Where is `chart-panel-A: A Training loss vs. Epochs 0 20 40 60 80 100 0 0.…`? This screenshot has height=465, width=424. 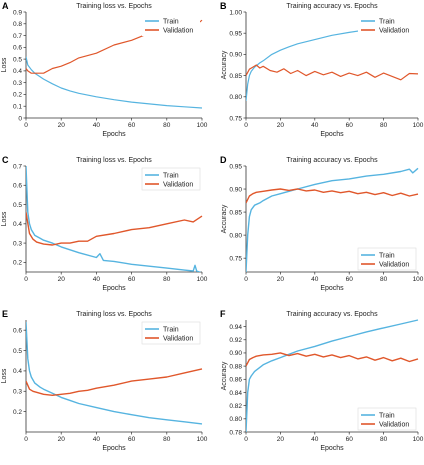
chart-panel-A: A Training loss vs. Epochs 0 20 40 60 80 100 0 0.… is located at coordinates (104, 69).